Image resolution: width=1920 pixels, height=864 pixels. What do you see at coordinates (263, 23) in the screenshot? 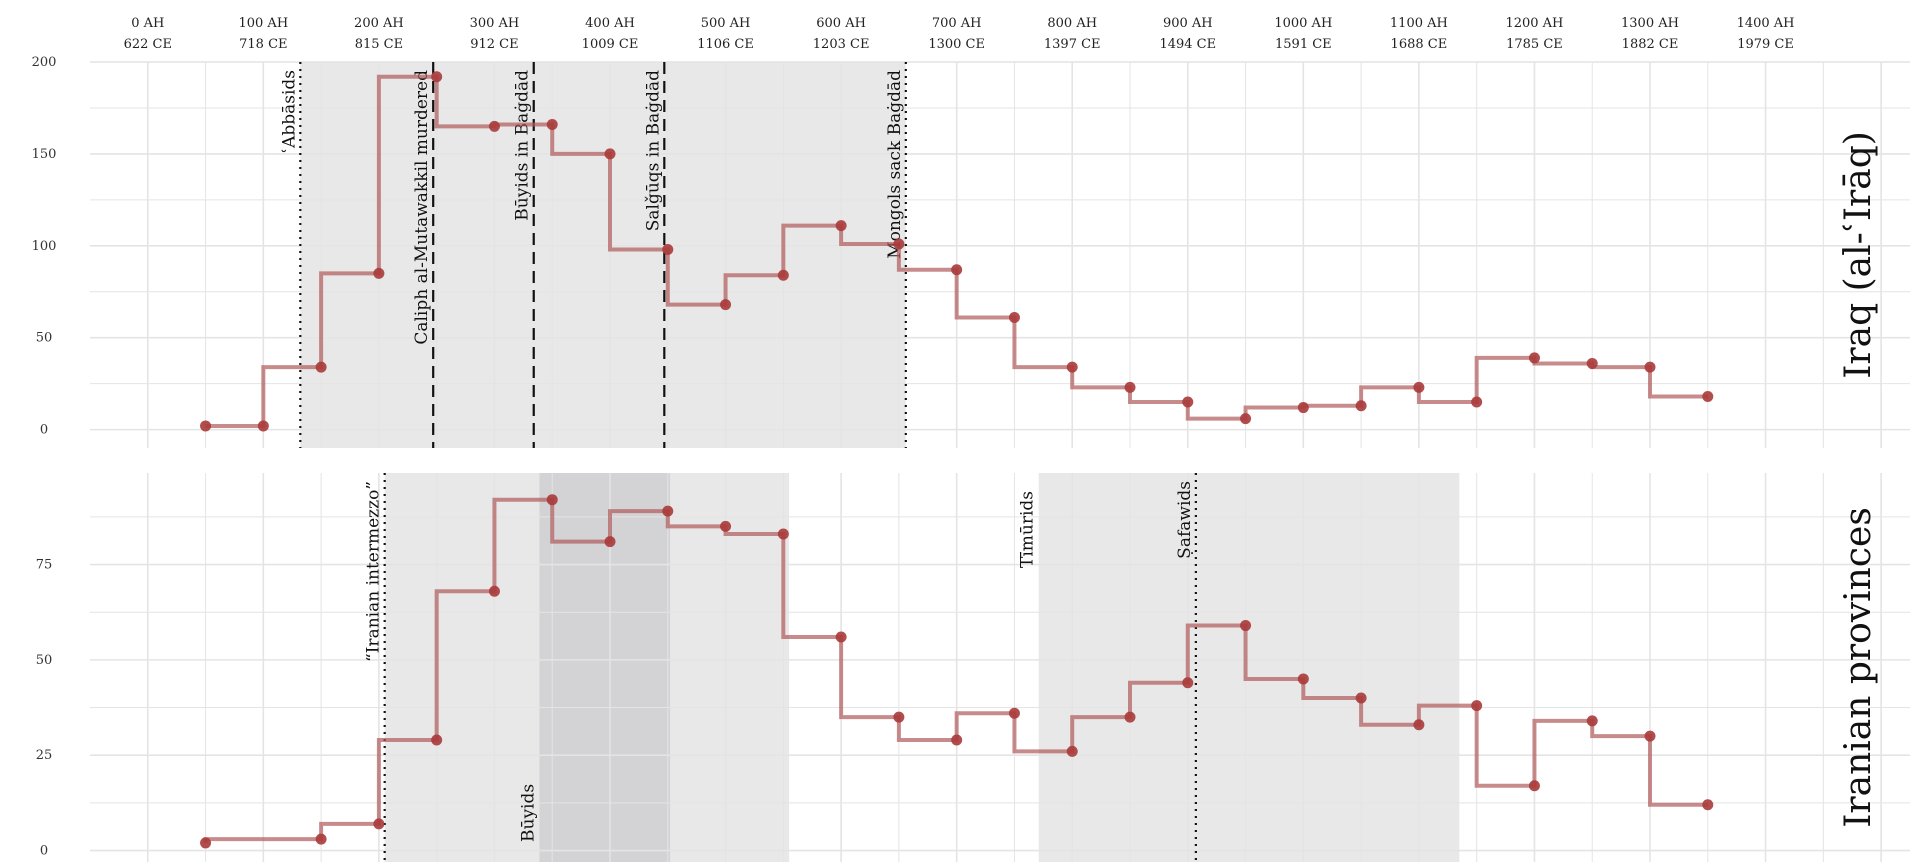
I see `top-axis-tick-ah: 100 AH` at bounding box center [263, 23].